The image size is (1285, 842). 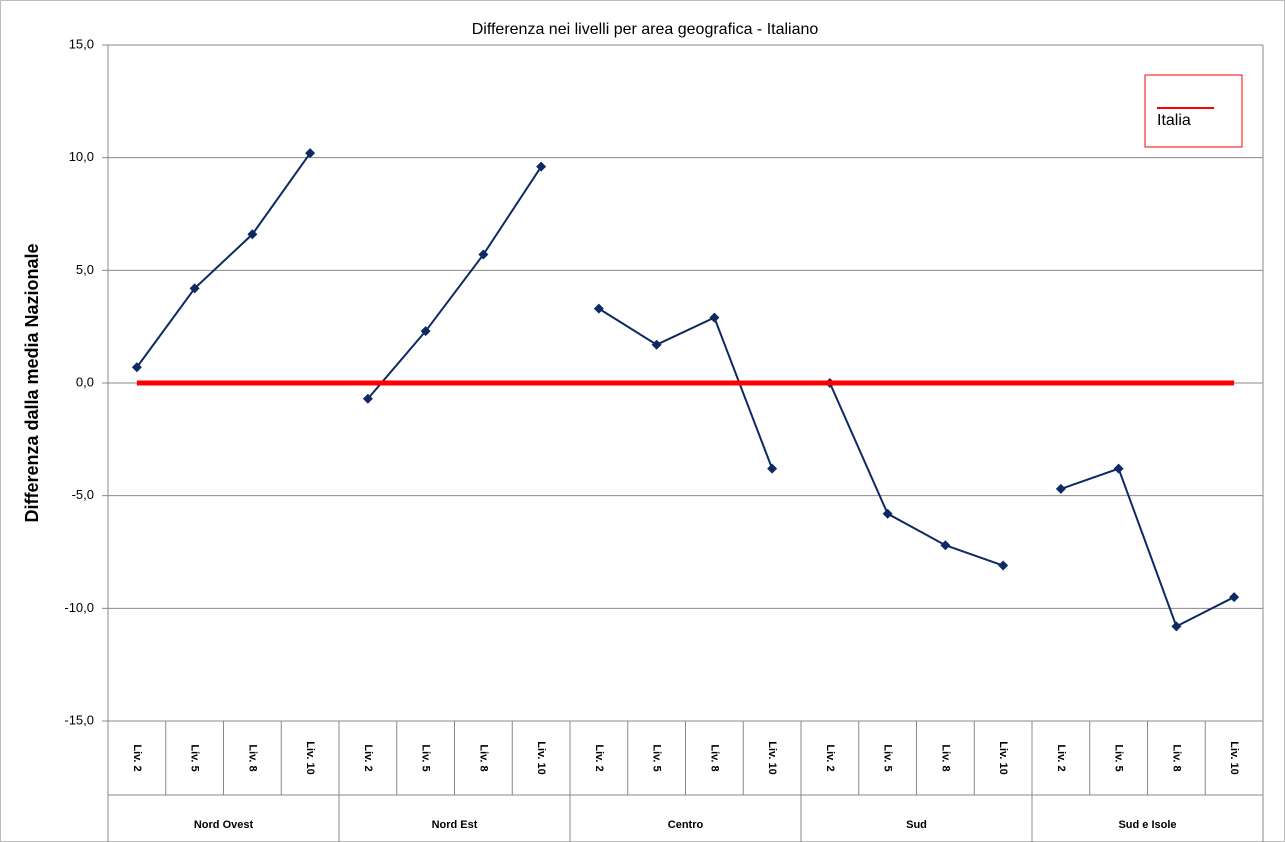 I want to click on group-label: Centro, so click(x=686, y=825).